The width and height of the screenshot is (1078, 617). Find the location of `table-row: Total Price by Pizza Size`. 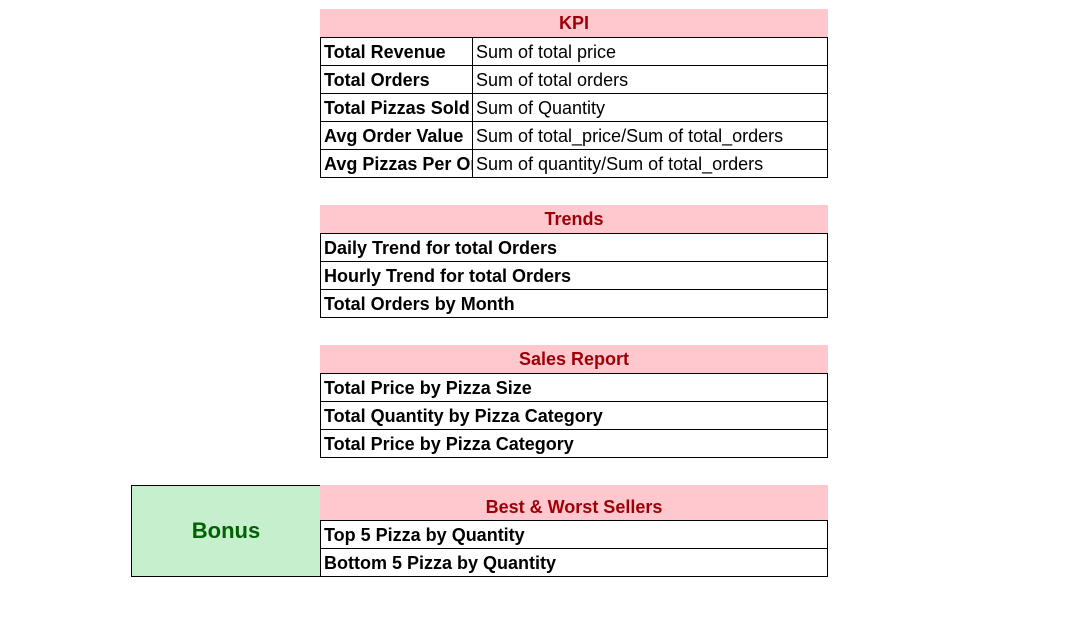

table-row: Total Price by Pizza Size is located at coordinates (574, 388).